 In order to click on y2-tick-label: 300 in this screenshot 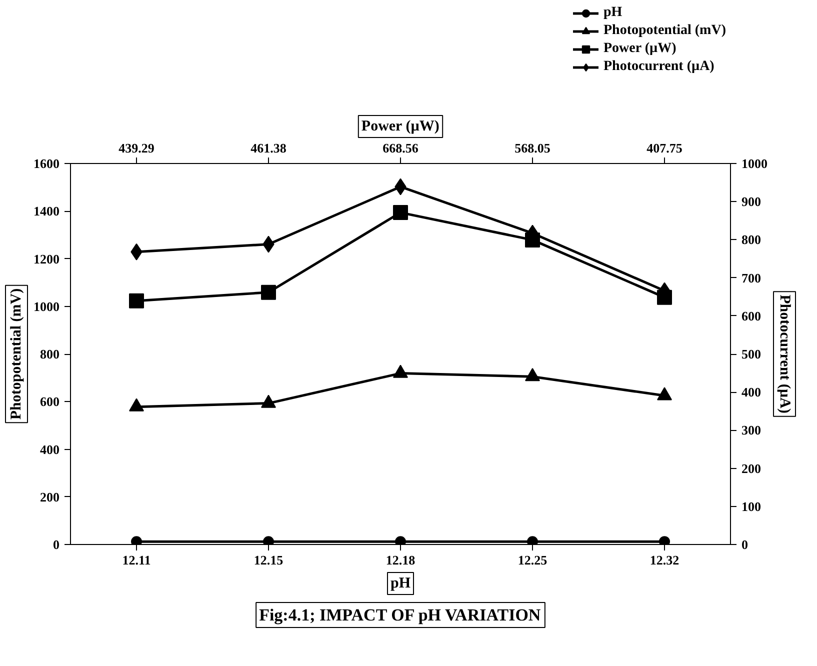, I will do `click(751, 430)`.